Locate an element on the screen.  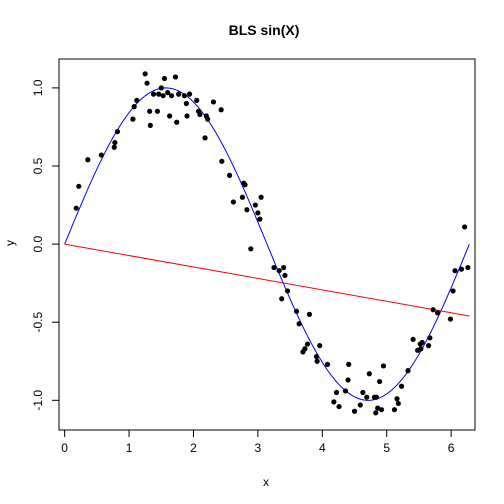
x-tick-label: 0 is located at coordinates (64, 448).